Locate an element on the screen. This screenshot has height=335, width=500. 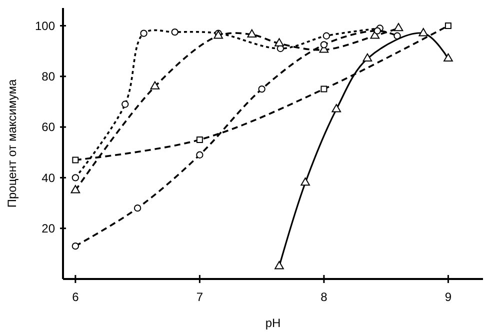
x-tick-label: 9 is located at coordinates (448, 297).